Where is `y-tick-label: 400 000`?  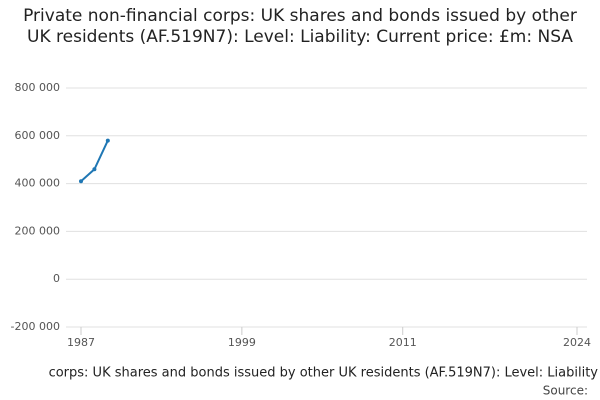 y-tick-label: 400 000 is located at coordinates (38, 183).